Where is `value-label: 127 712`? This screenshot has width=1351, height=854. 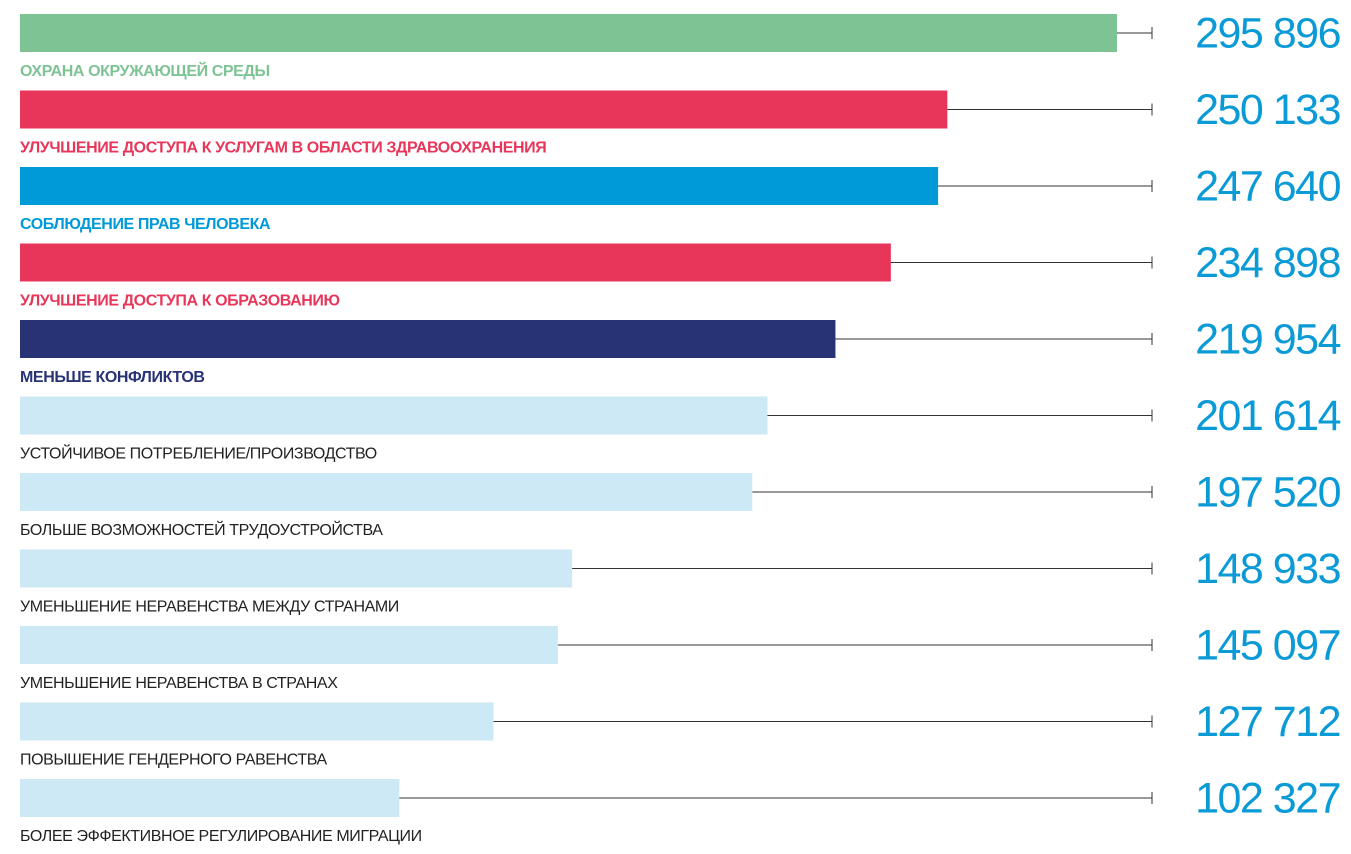
value-label: 127 712 is located at coordinates (1267, 722).